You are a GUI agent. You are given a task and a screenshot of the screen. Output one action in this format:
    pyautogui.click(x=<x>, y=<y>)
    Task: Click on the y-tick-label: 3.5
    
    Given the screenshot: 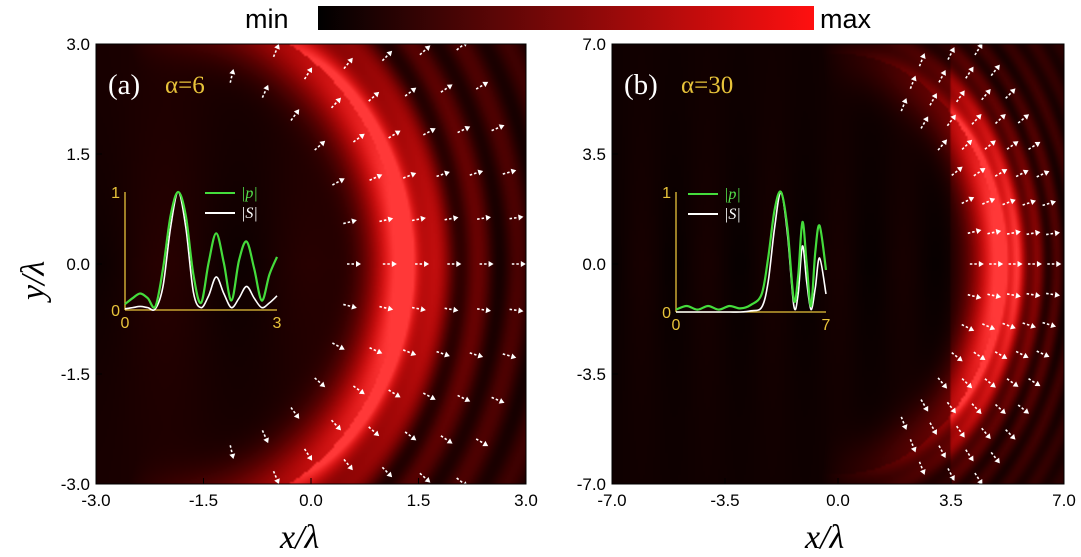 What is the action you would take?
    pyautogui.click(x=594, y=154)
    